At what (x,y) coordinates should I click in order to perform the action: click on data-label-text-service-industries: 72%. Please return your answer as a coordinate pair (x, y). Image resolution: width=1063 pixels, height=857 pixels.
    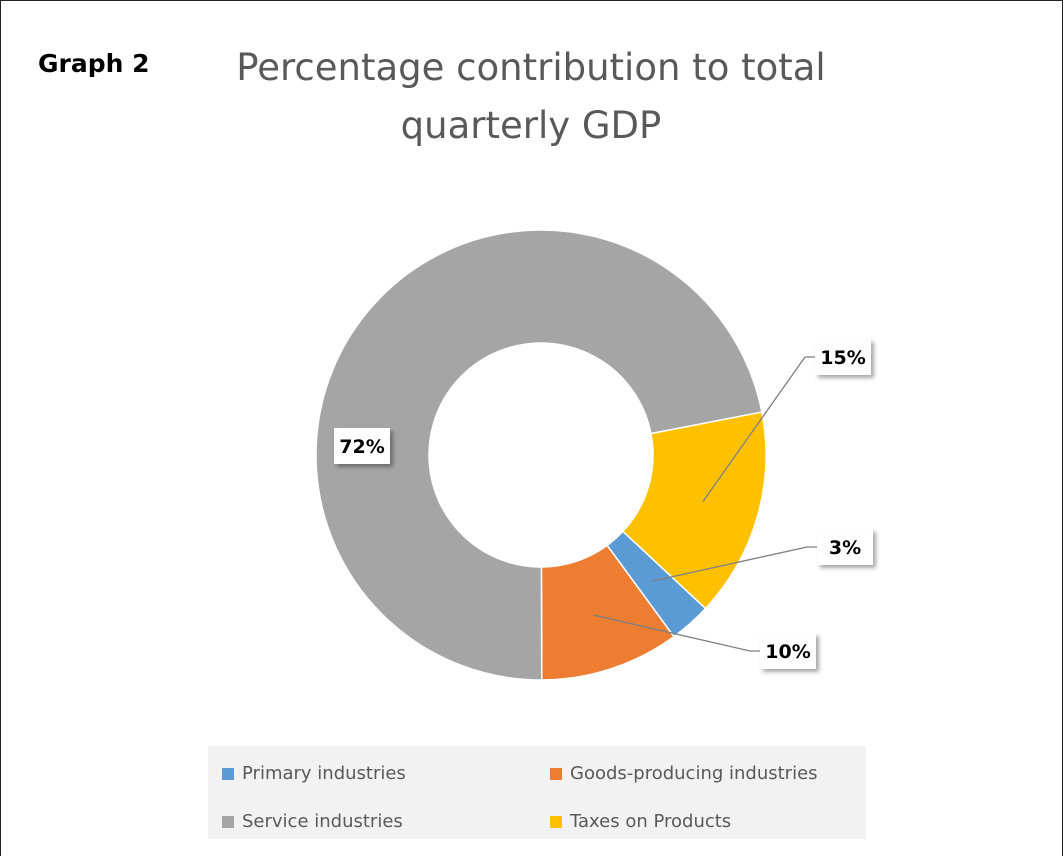
    Looking at the image, I should click on (361, 447).